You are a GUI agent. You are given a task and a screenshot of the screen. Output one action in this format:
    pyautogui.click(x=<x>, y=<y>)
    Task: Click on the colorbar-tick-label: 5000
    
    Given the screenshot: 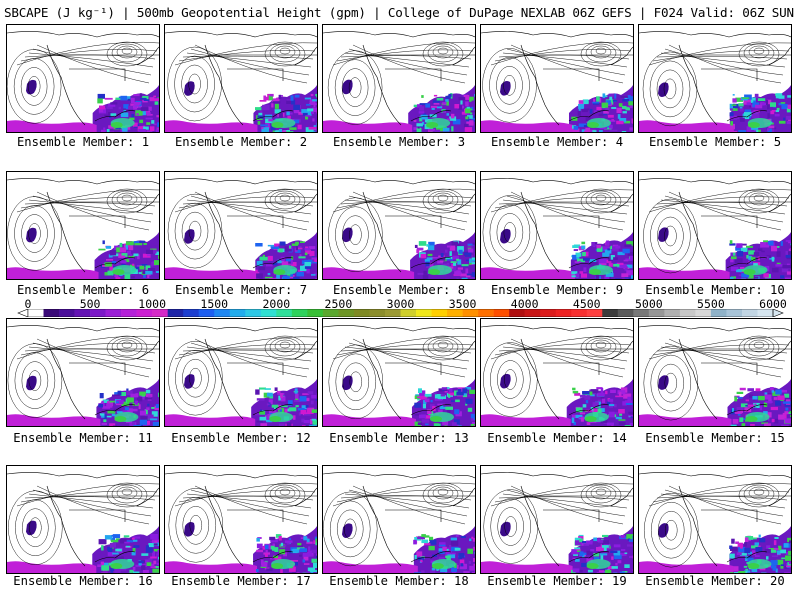 What is the action you would take?
    pyautogui.click(x=648, y=304)
    